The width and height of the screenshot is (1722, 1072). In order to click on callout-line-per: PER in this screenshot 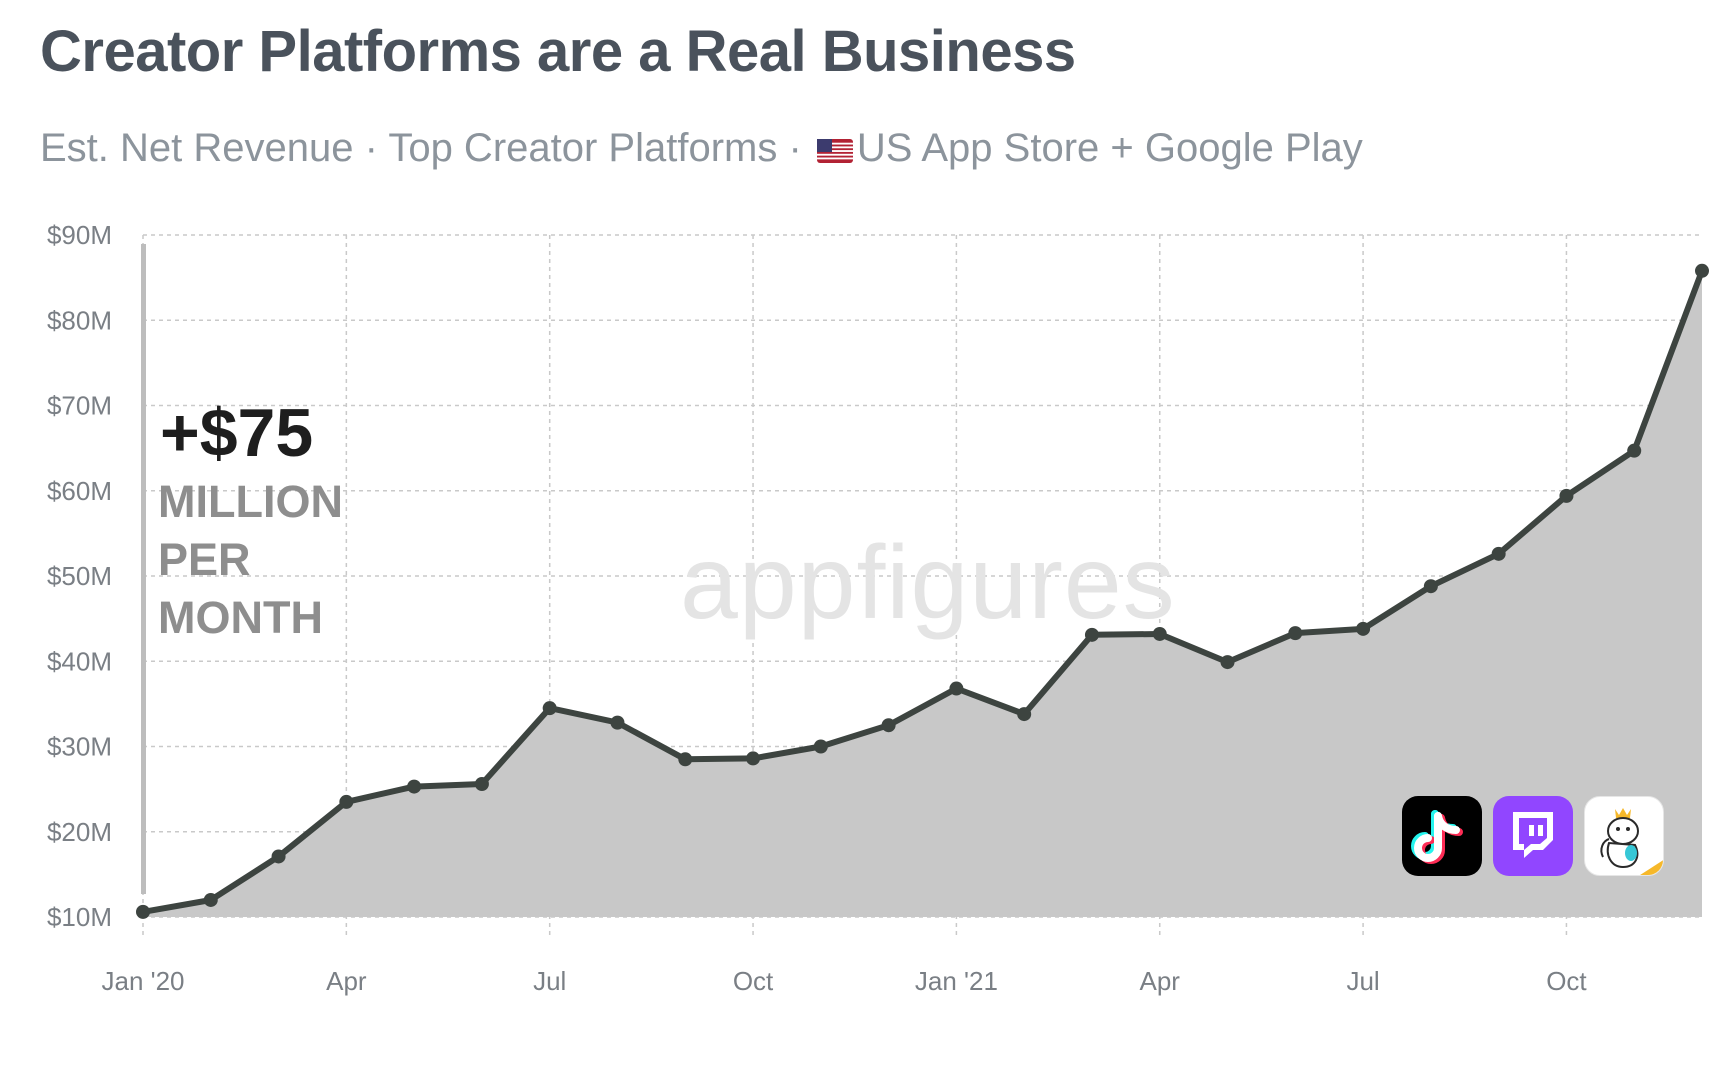, I will do `click(204, 559)`.